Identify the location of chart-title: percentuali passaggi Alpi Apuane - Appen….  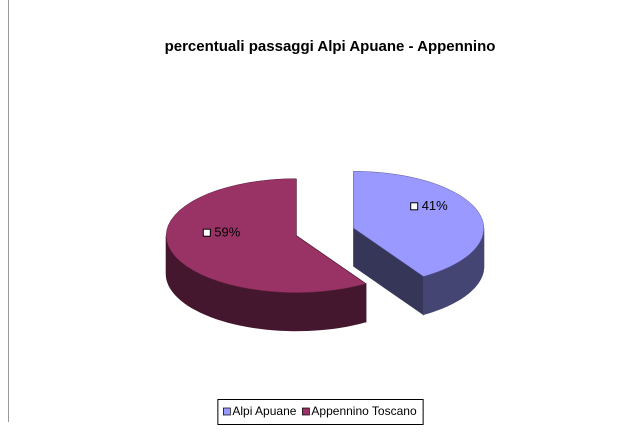
(330, 46).